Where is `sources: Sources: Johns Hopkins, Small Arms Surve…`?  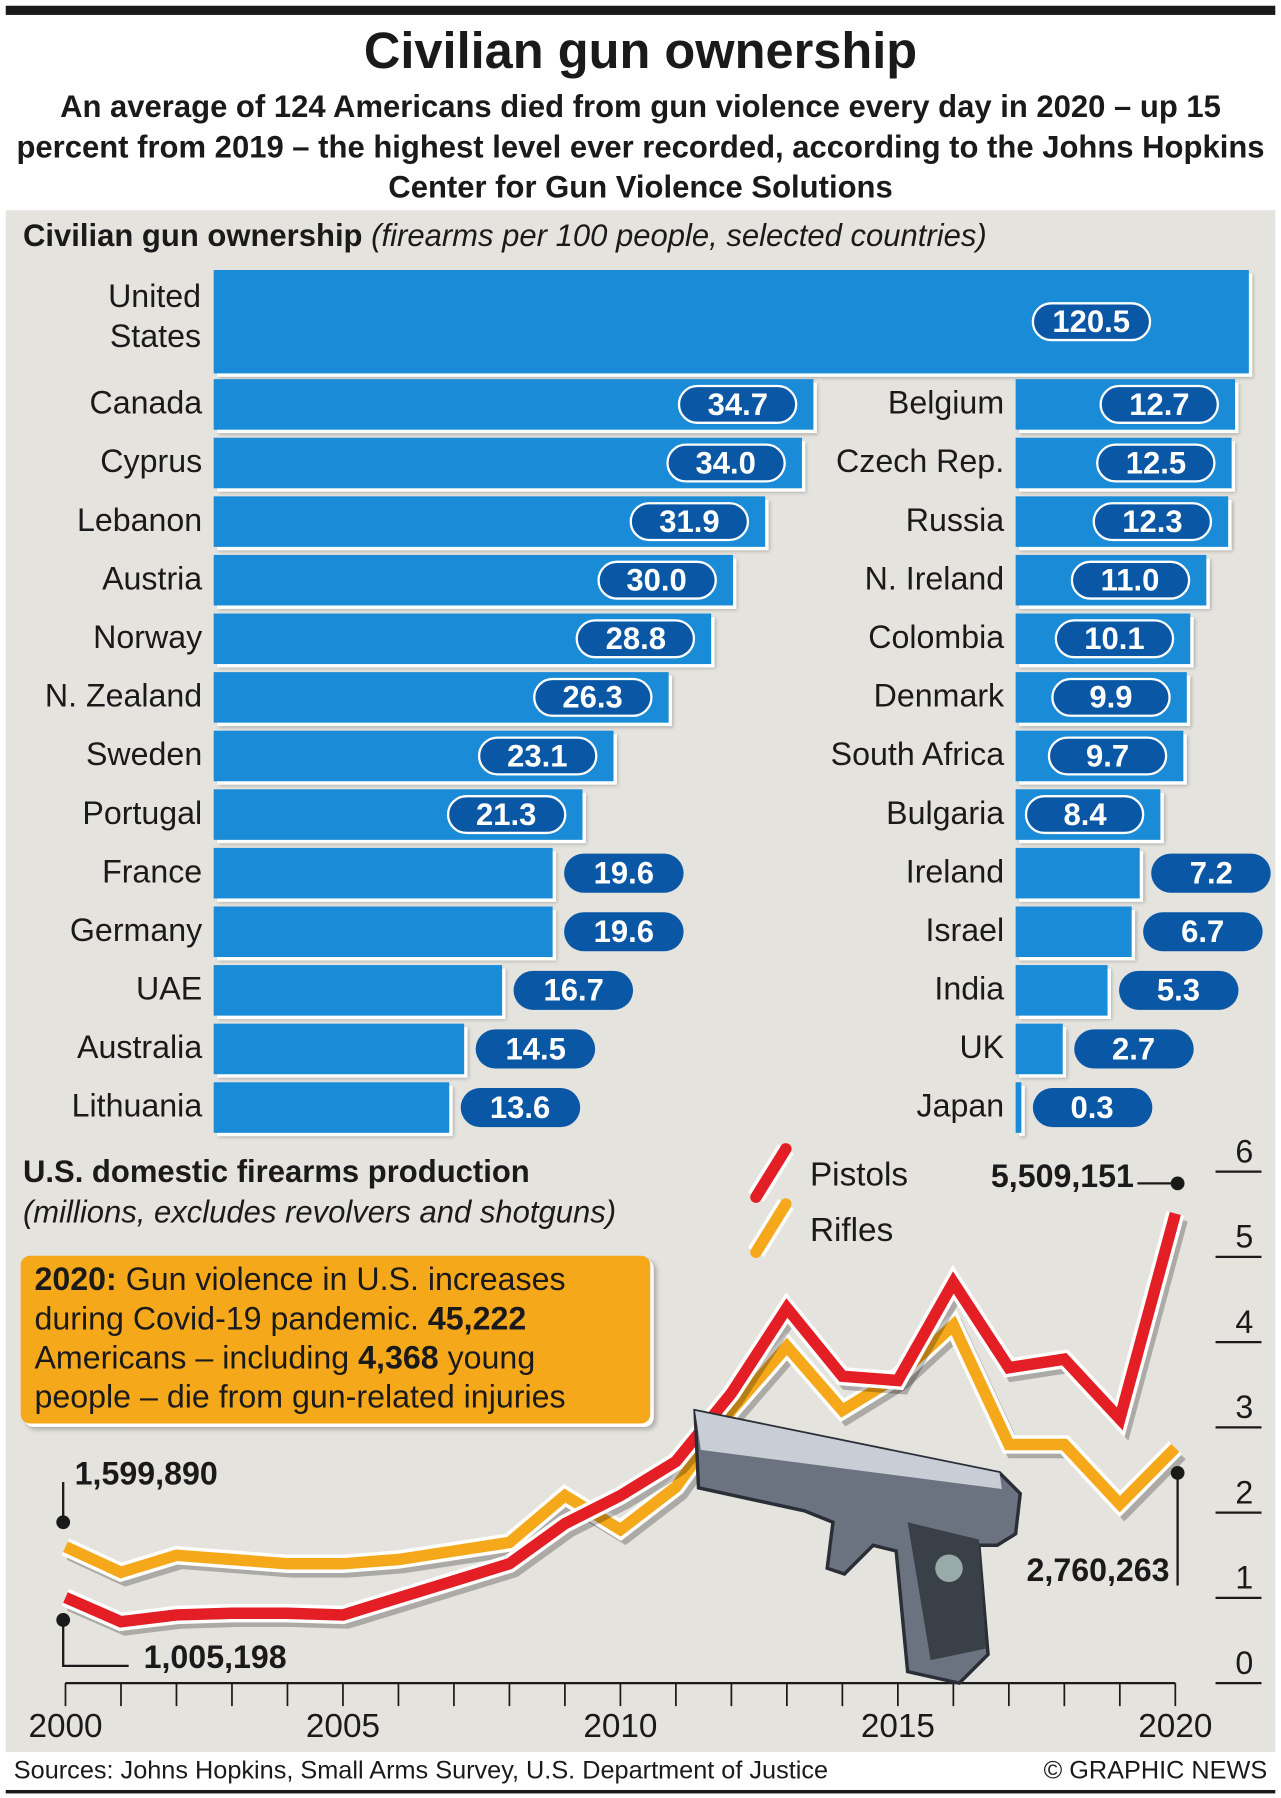
sources: Sources: Johns Hopkins, Small Arms Surve… is located at coordinates (421, 1770).